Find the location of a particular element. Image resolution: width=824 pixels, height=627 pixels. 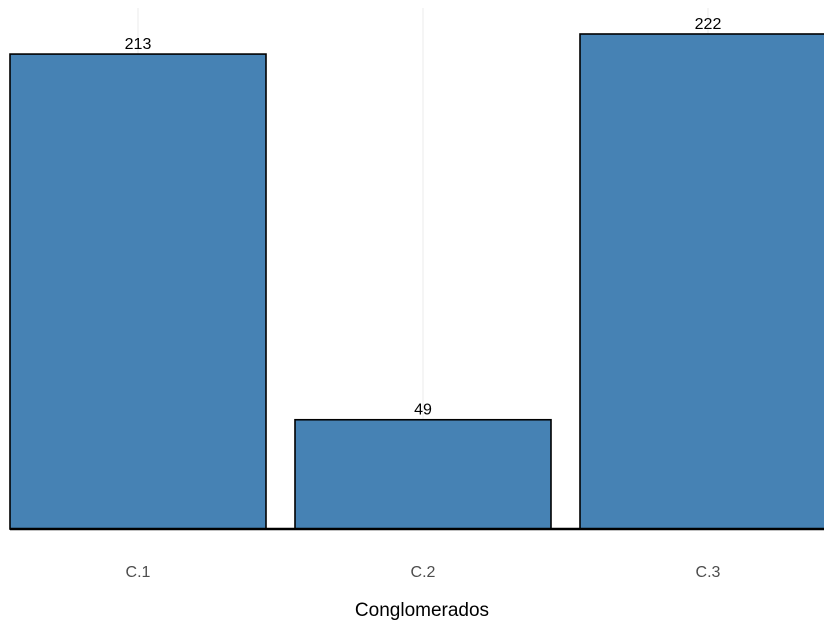

data-label: 49 is located at coordinates (423, 410).